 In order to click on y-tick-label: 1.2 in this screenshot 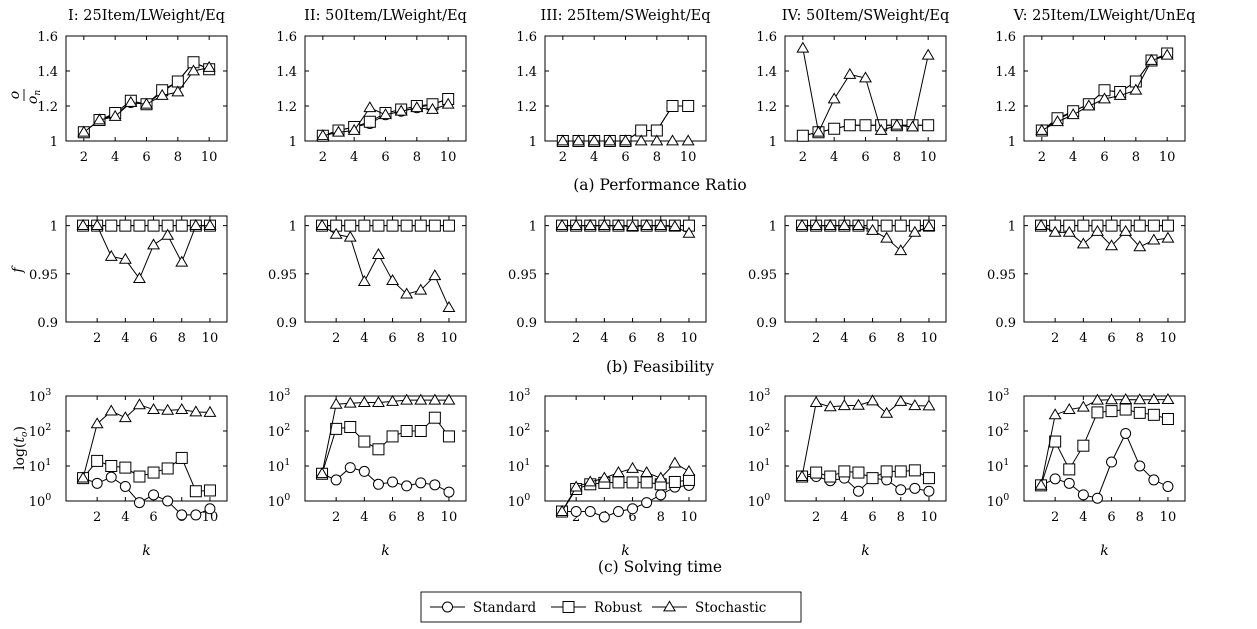, I will do `click(526, 107)`.